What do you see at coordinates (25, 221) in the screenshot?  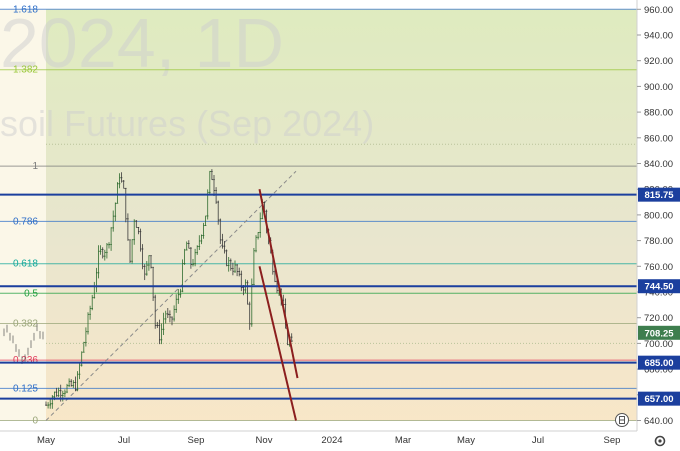 I see `fib-label-0.786: 0.786` at bounding box center [25, 221].